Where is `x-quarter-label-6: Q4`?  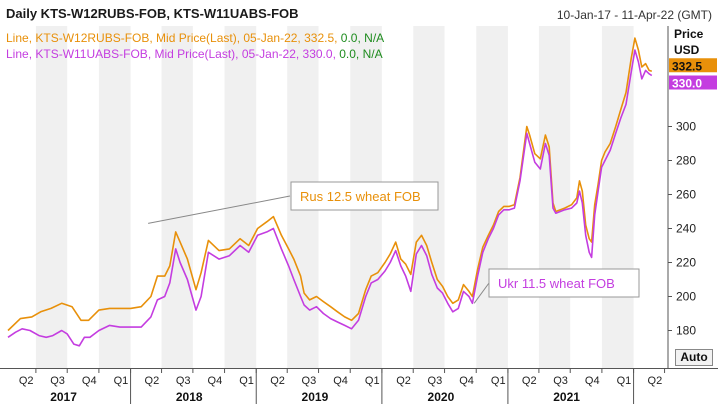
x-quarter-label-6: Q4 is located at coordinates (215, 381).